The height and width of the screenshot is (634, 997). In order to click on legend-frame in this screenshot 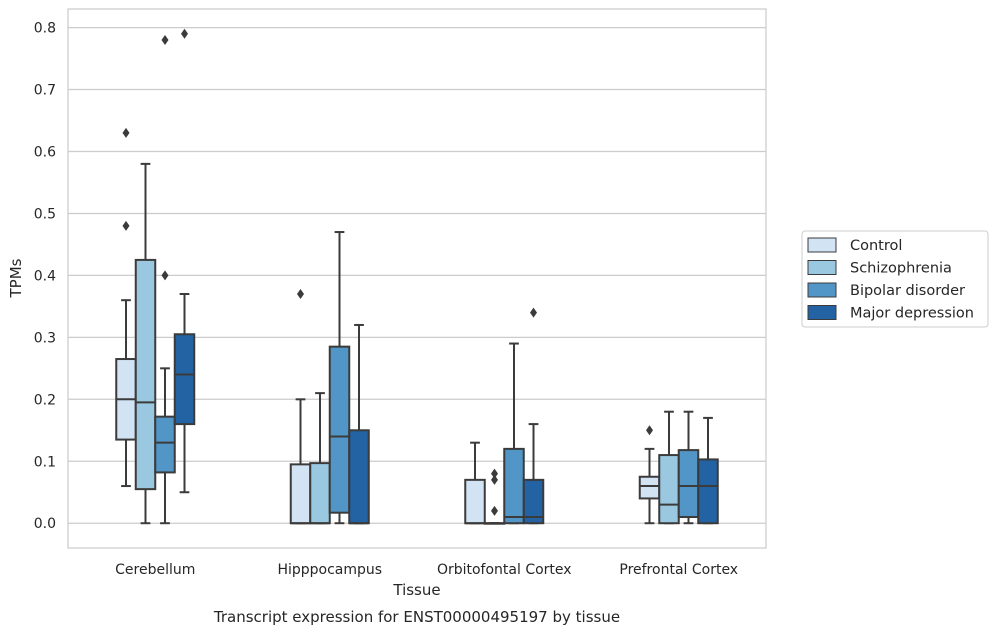, I will do `click(895, 279)`.